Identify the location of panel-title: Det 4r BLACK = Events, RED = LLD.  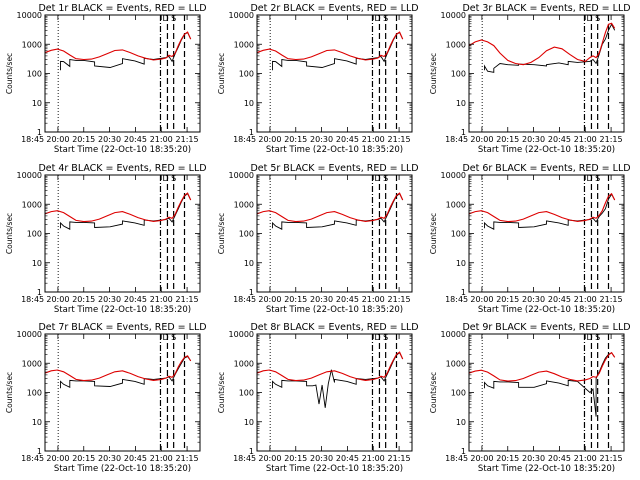
(122, 168).